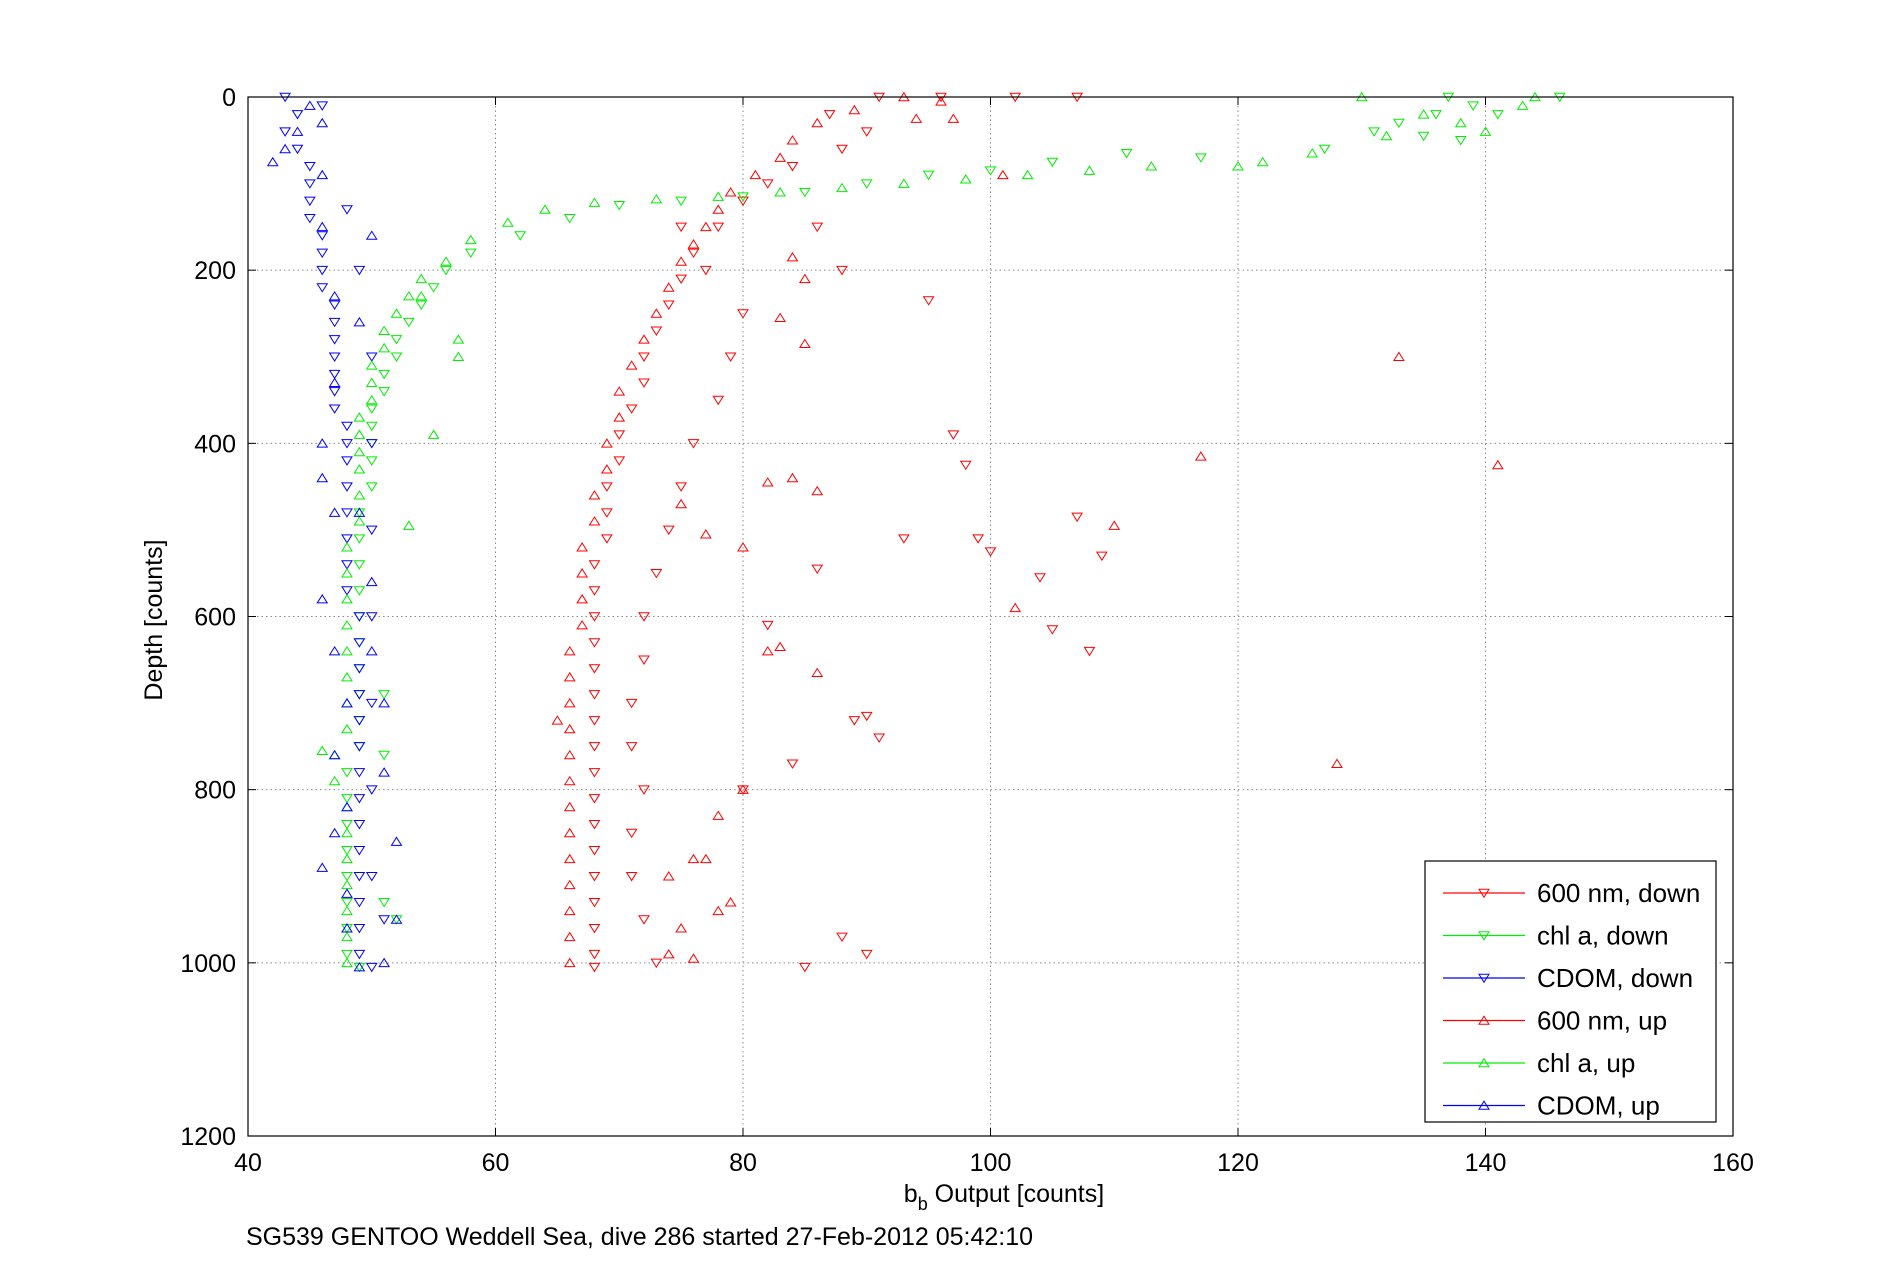  I want to click on y-tick-label: 1000, so click(208, 964).